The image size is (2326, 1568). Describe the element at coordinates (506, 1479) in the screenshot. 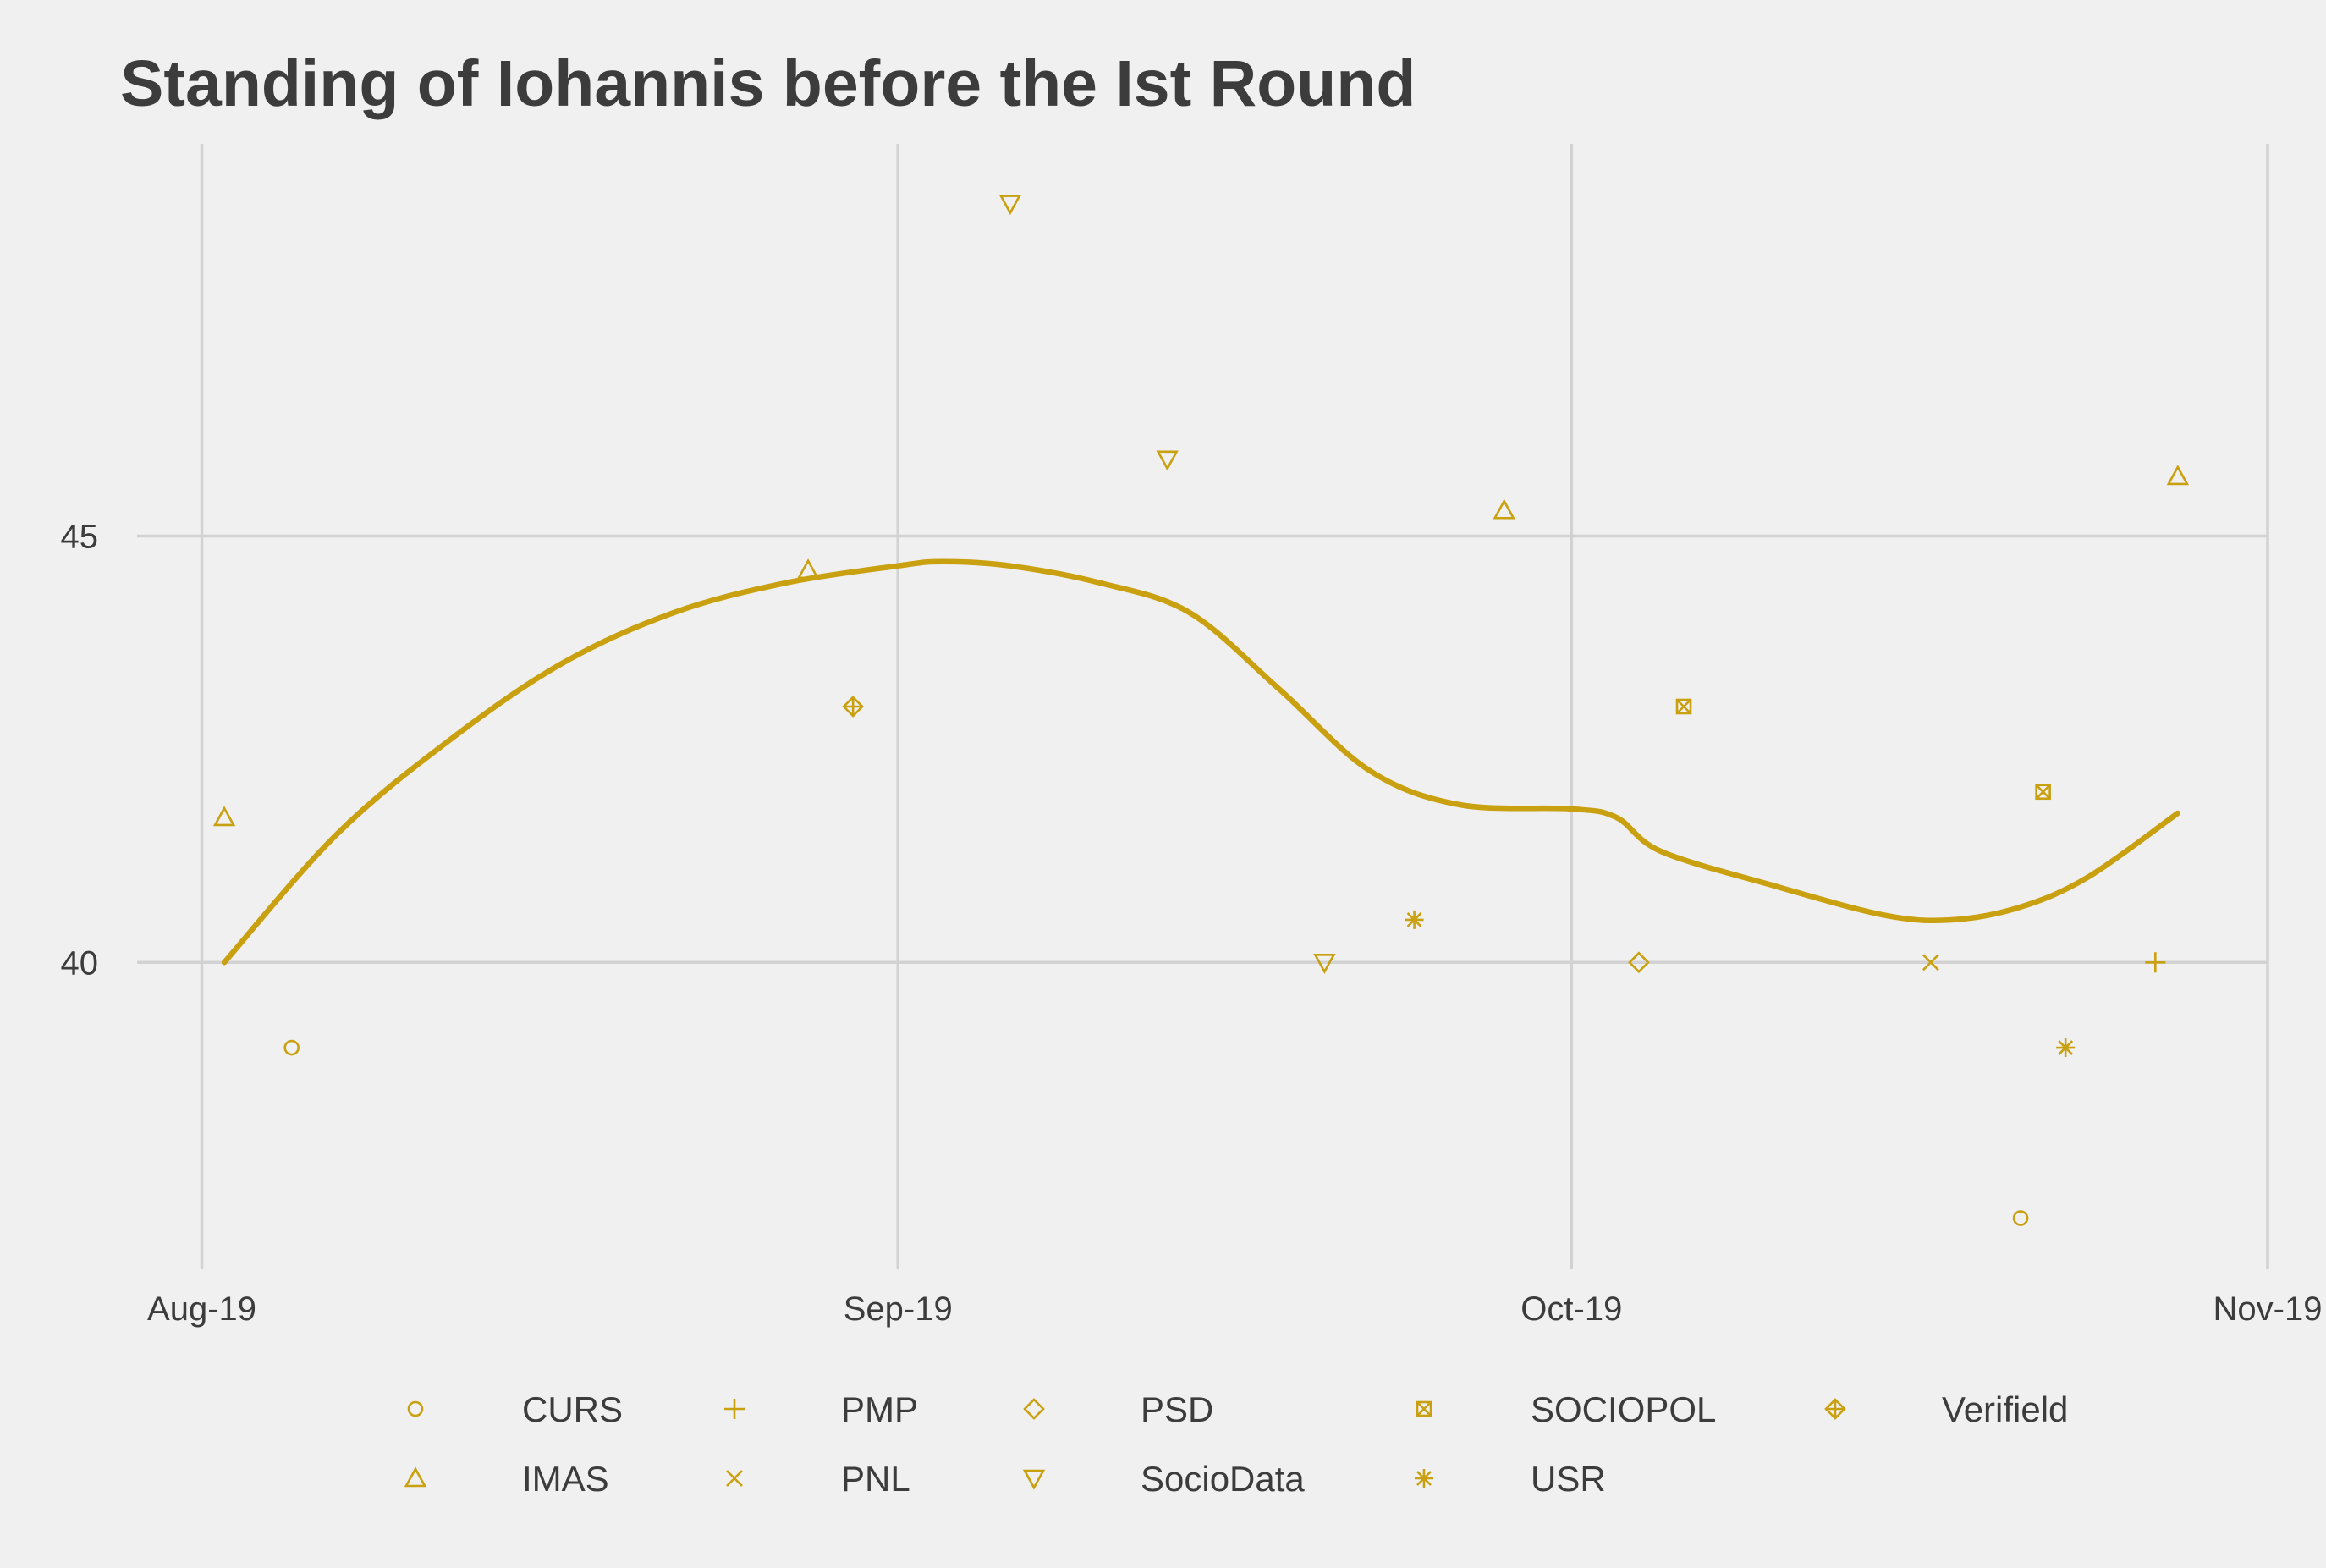

I see `legend-item-imas: IMAS` at that location.